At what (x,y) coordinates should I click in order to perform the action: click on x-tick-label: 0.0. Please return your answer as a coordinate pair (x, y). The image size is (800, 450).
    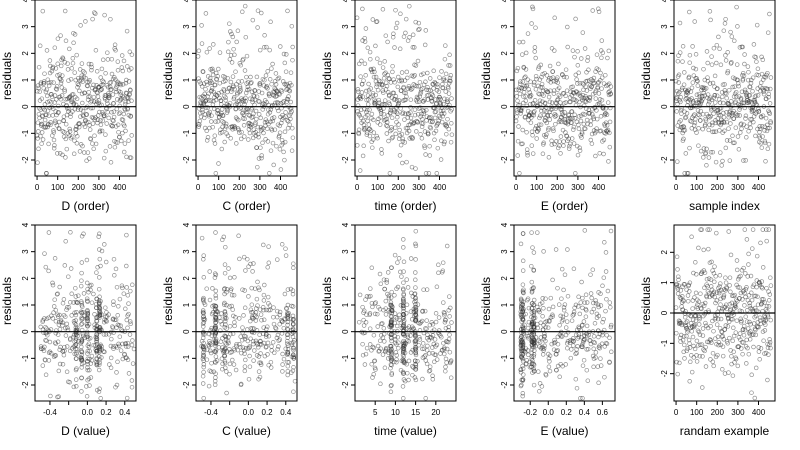
    Looking at the image, I should click on (549, 412).